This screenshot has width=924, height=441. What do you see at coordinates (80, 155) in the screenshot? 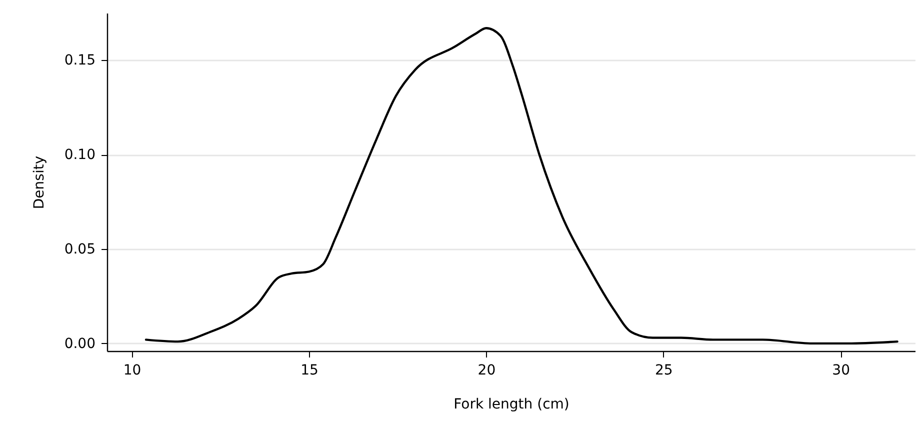
I see `y-tick-label: 0.10` at bounding box center [80, 155].